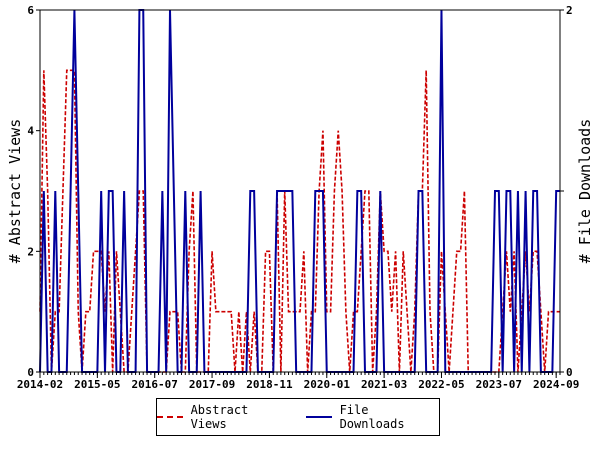 This screenshot has height=450, width=600. I want to click on legend: Abstract Views File Downloads, so click(298, 417).